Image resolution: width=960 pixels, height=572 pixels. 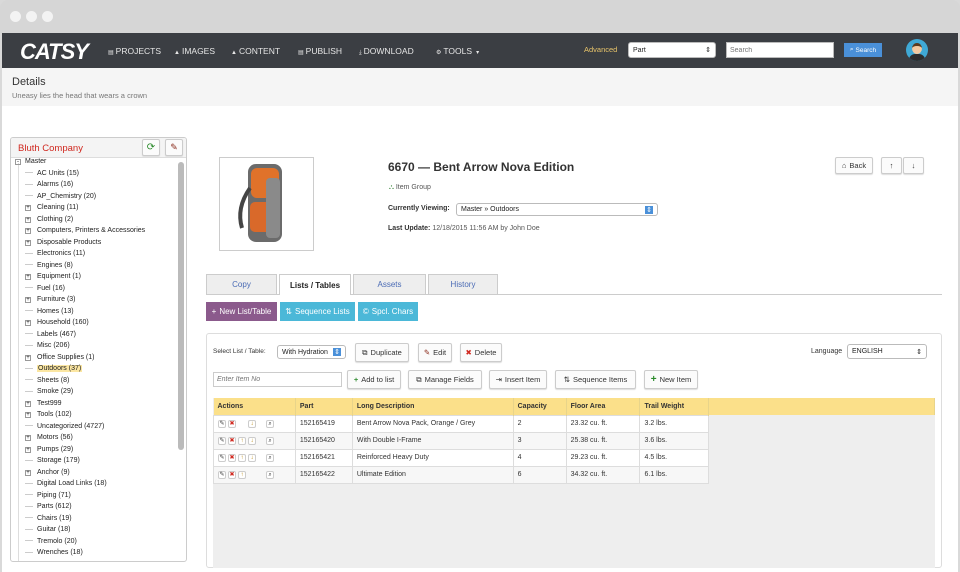 What do you see at coordinates (52, 462) in the screenshot?
I see `tree-node: Storage (179)` at bounding box center [52, 462].